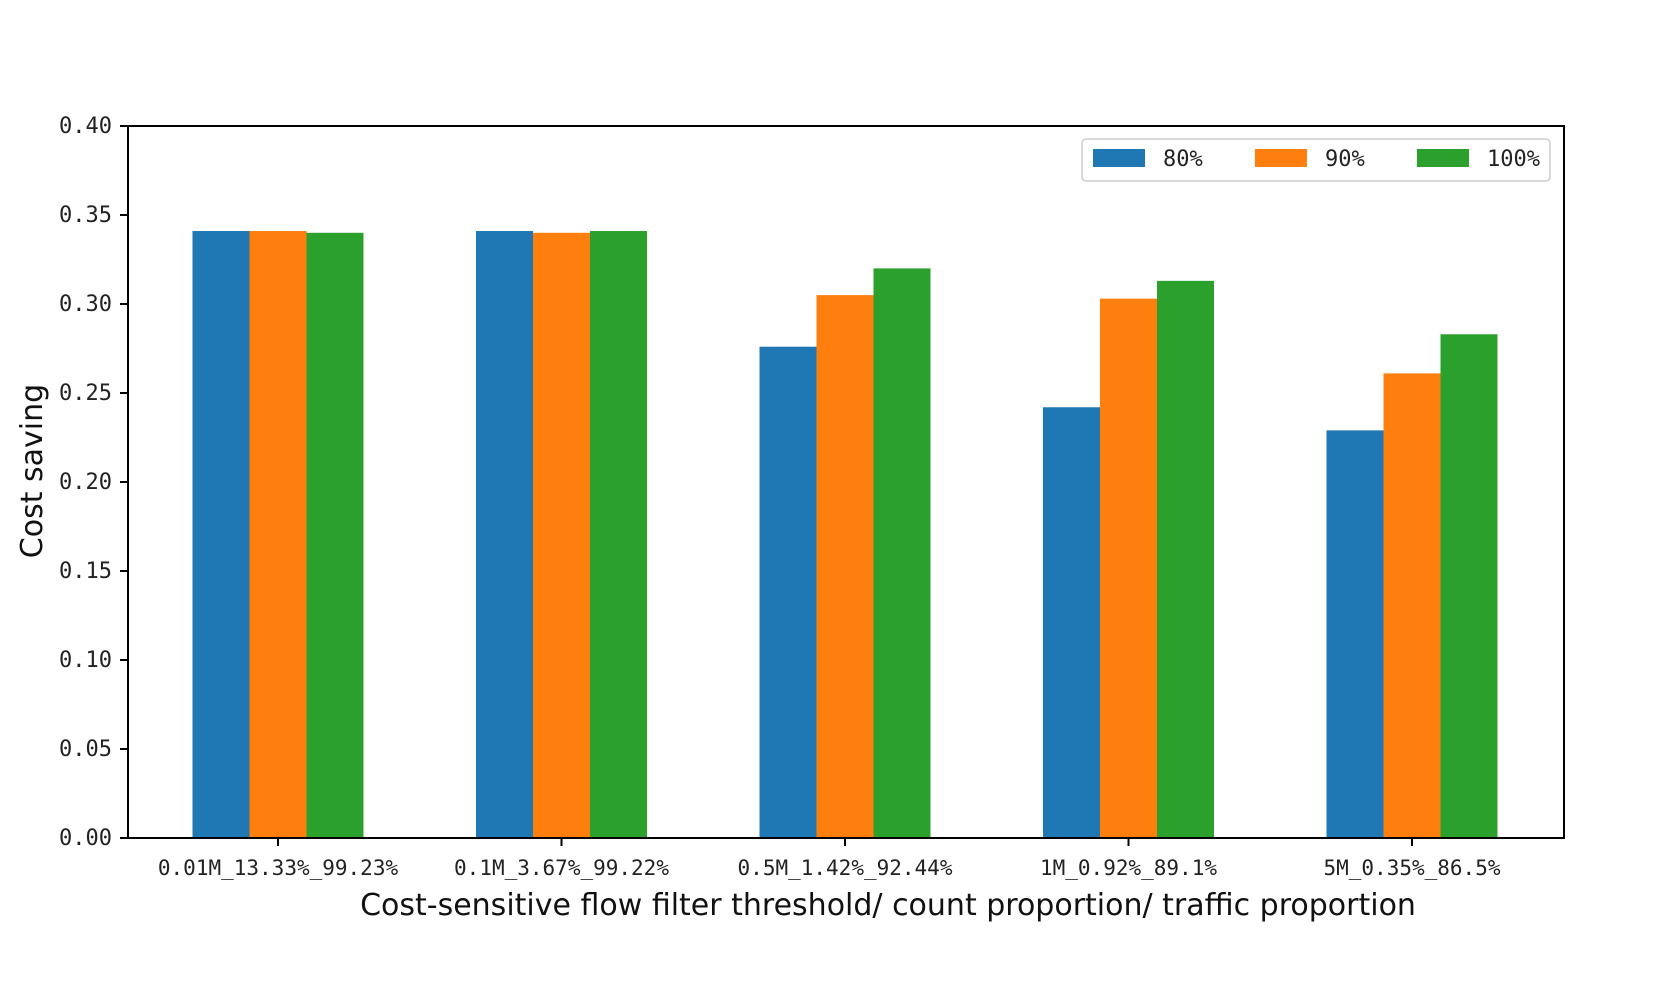 This screenshot has height=1006, width=1665. What do you see at coordinates (85, 749) in the screenshot?
I see `y-tick-label: 0.05` at bounding box center [85, 749].